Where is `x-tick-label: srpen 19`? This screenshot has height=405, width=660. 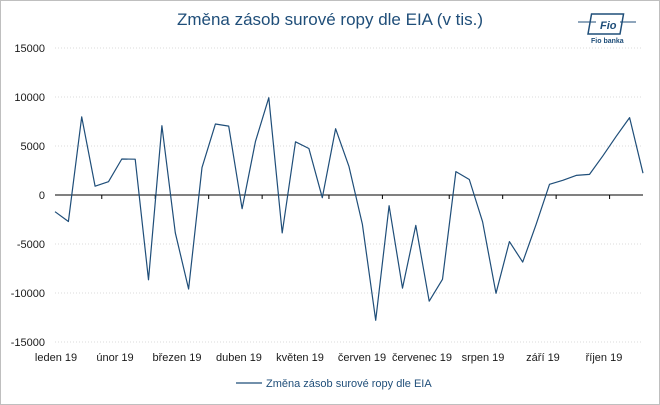 x-tick-label: srpen 19 is located at coordinates (483, 358).